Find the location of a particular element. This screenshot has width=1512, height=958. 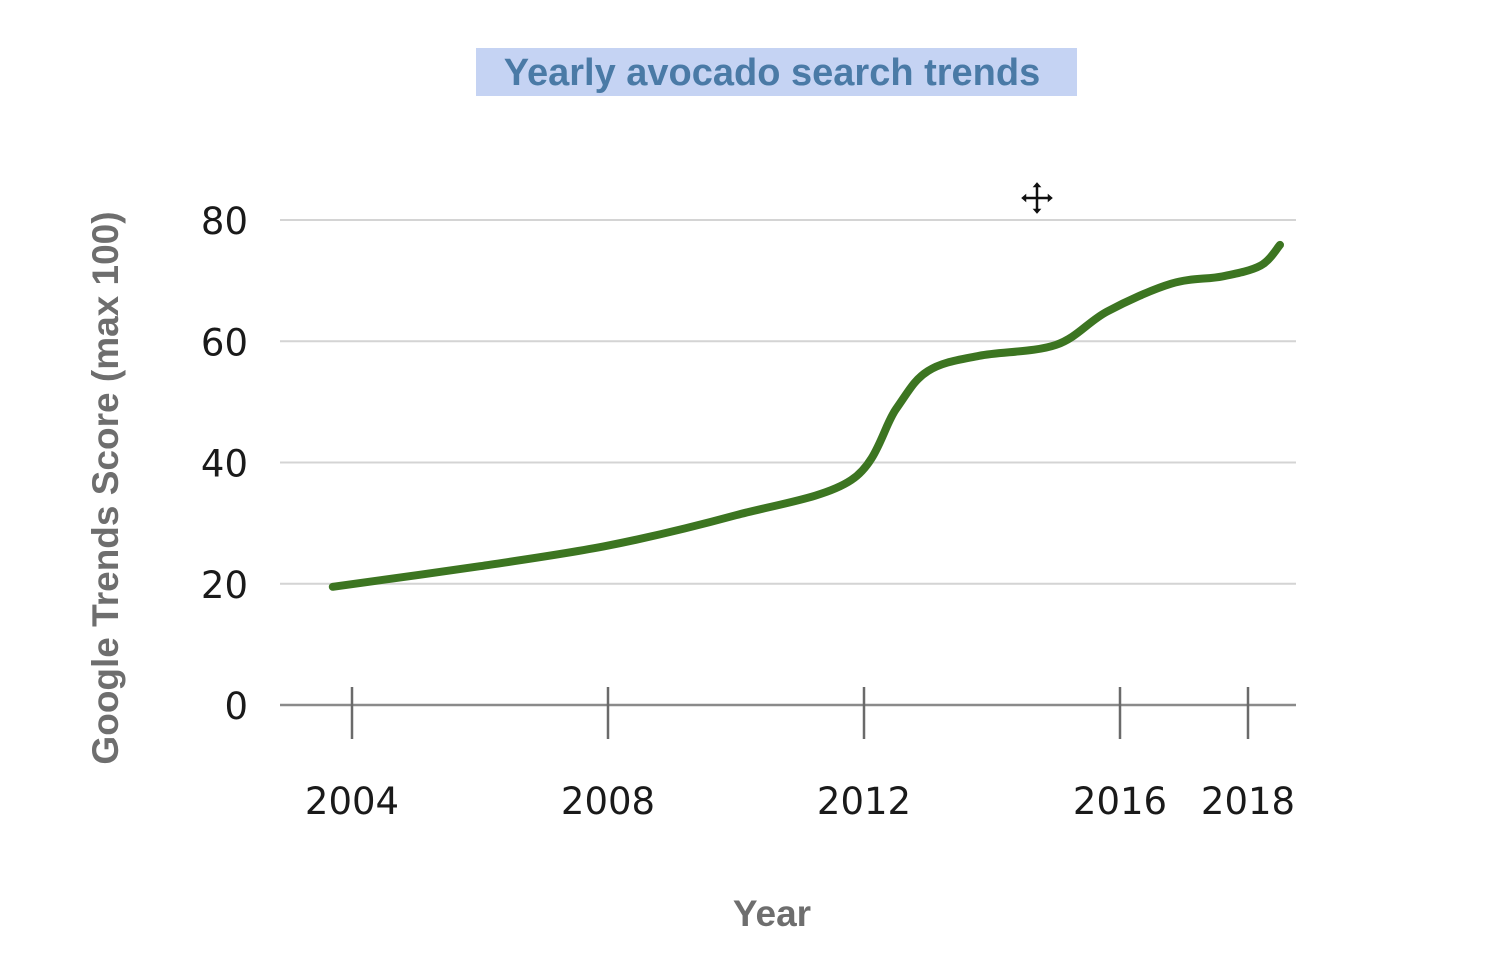

move-cursor-icon is located at coordinates (1037, 198).